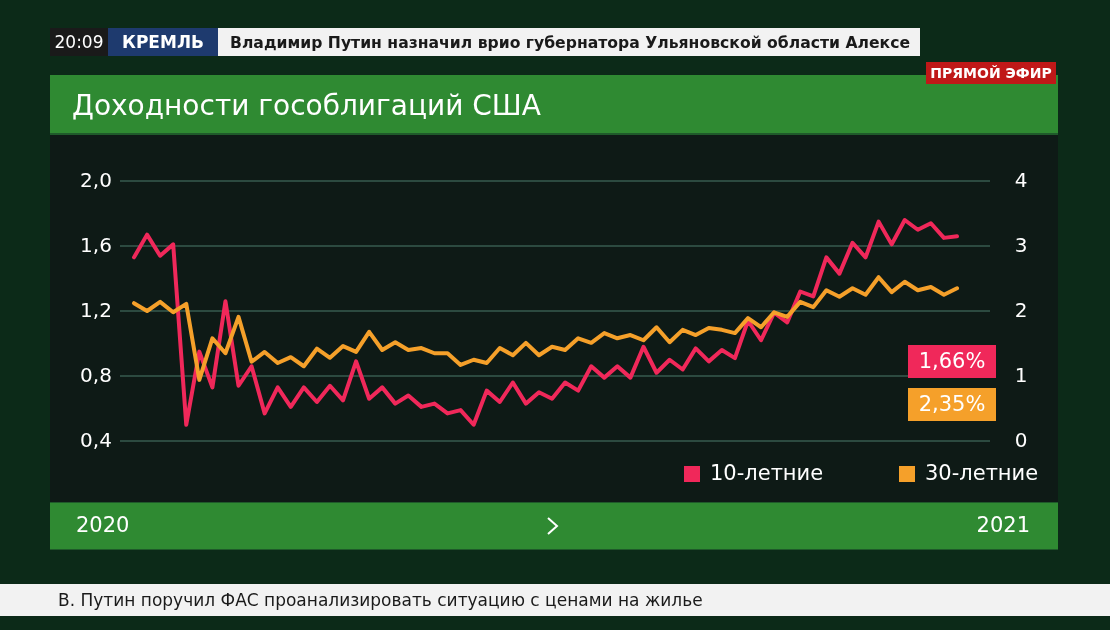  I want to click on annotation: 2,35%, so click(952, 404).